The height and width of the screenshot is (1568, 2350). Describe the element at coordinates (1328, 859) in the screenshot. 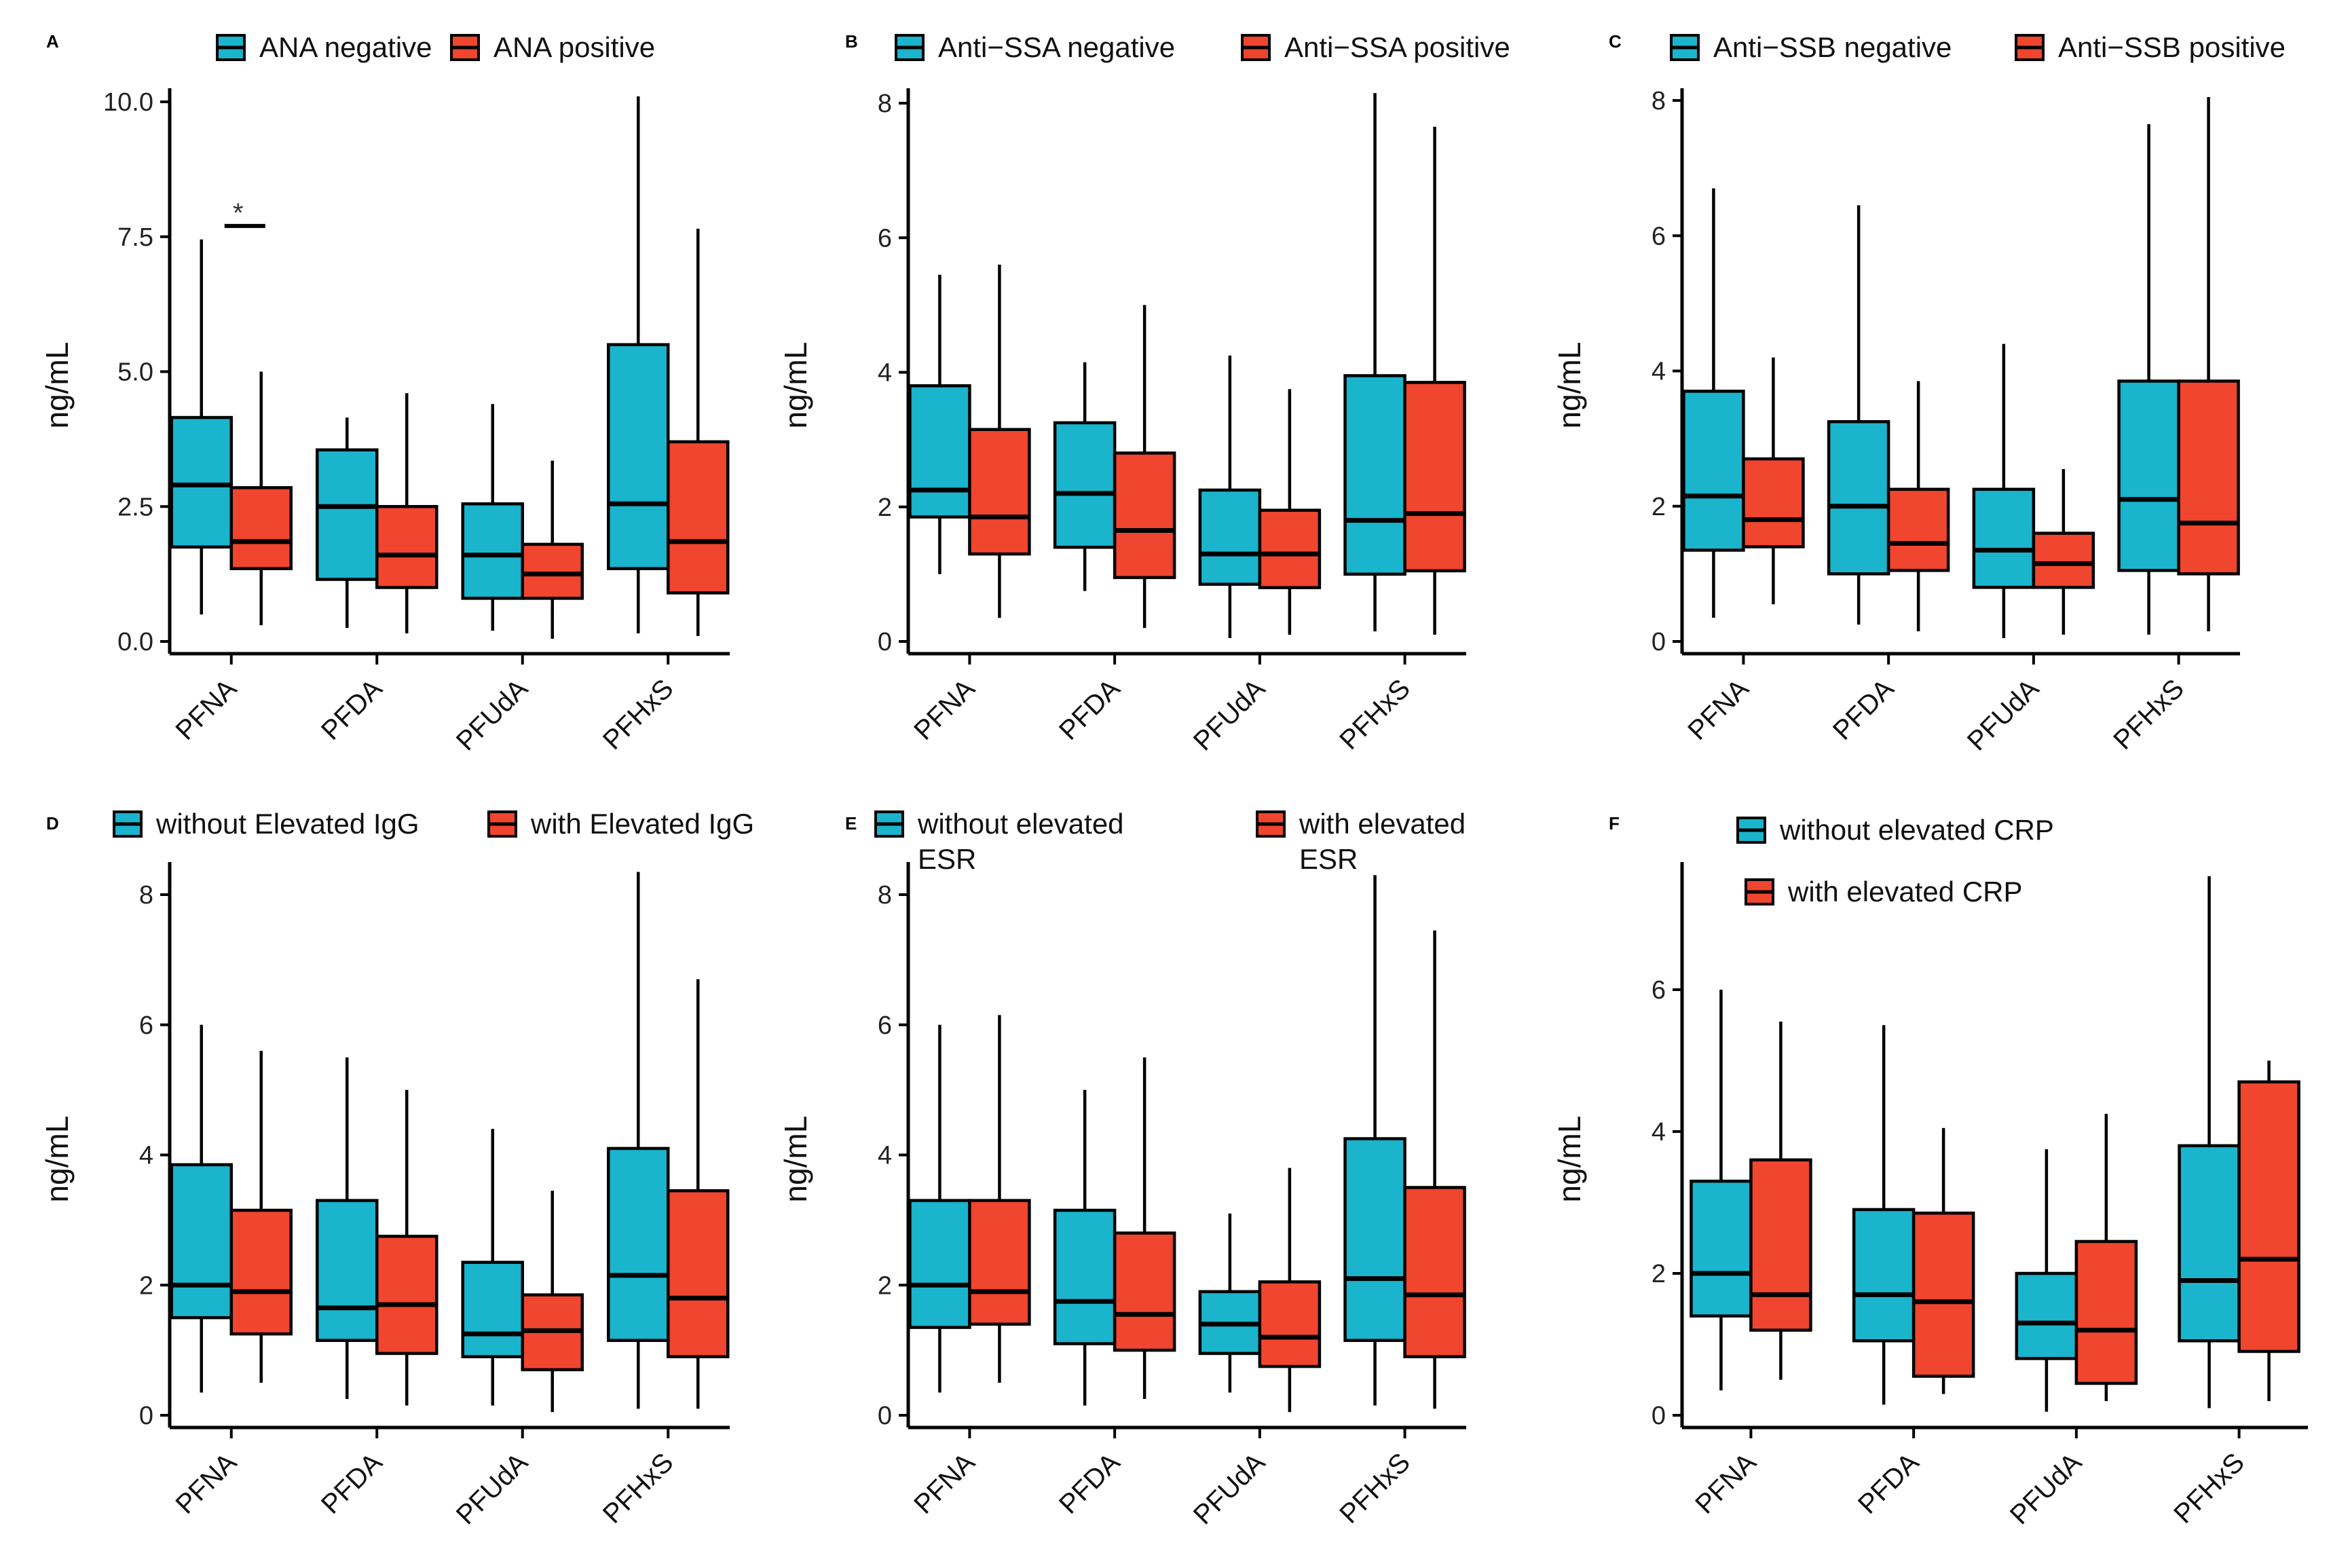

I see `legend-label-line: ESR` at that location.